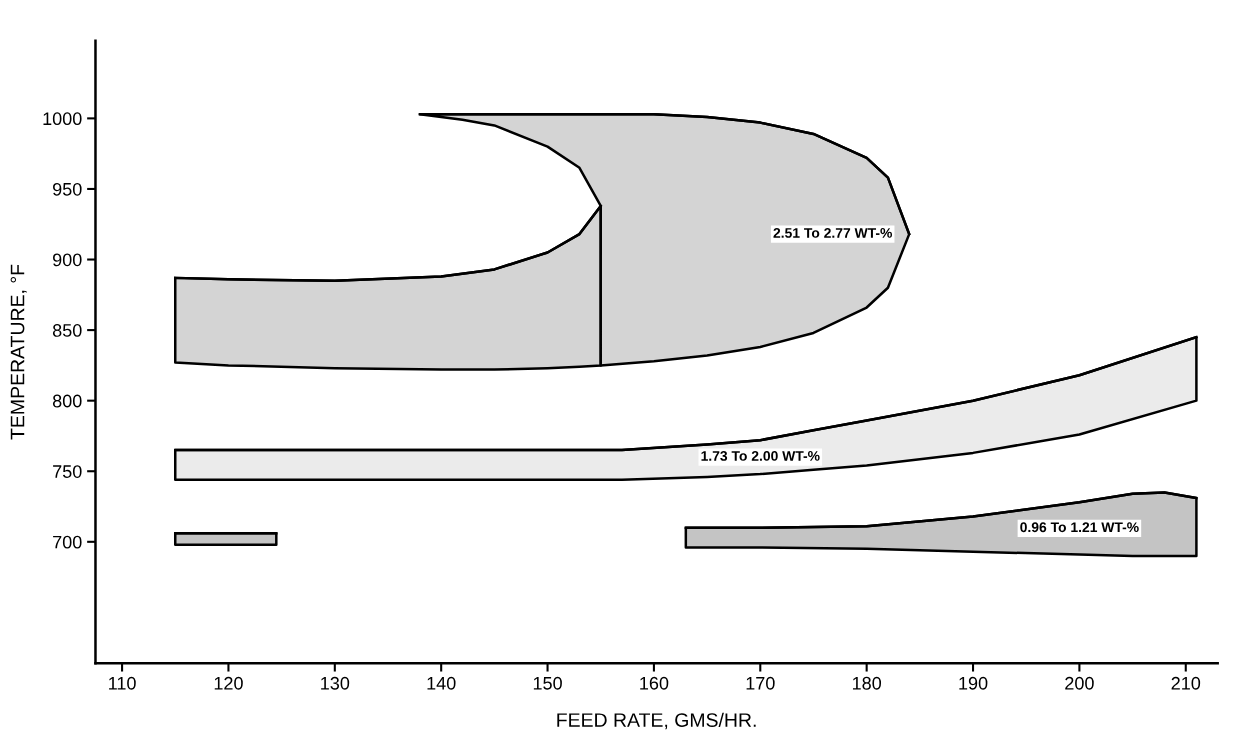 The height and width of the screenshot is (741, 1240). Describe the element at coordinates (1079, 683) in the screenshot. I see `x-tick-label: 200` at that location.